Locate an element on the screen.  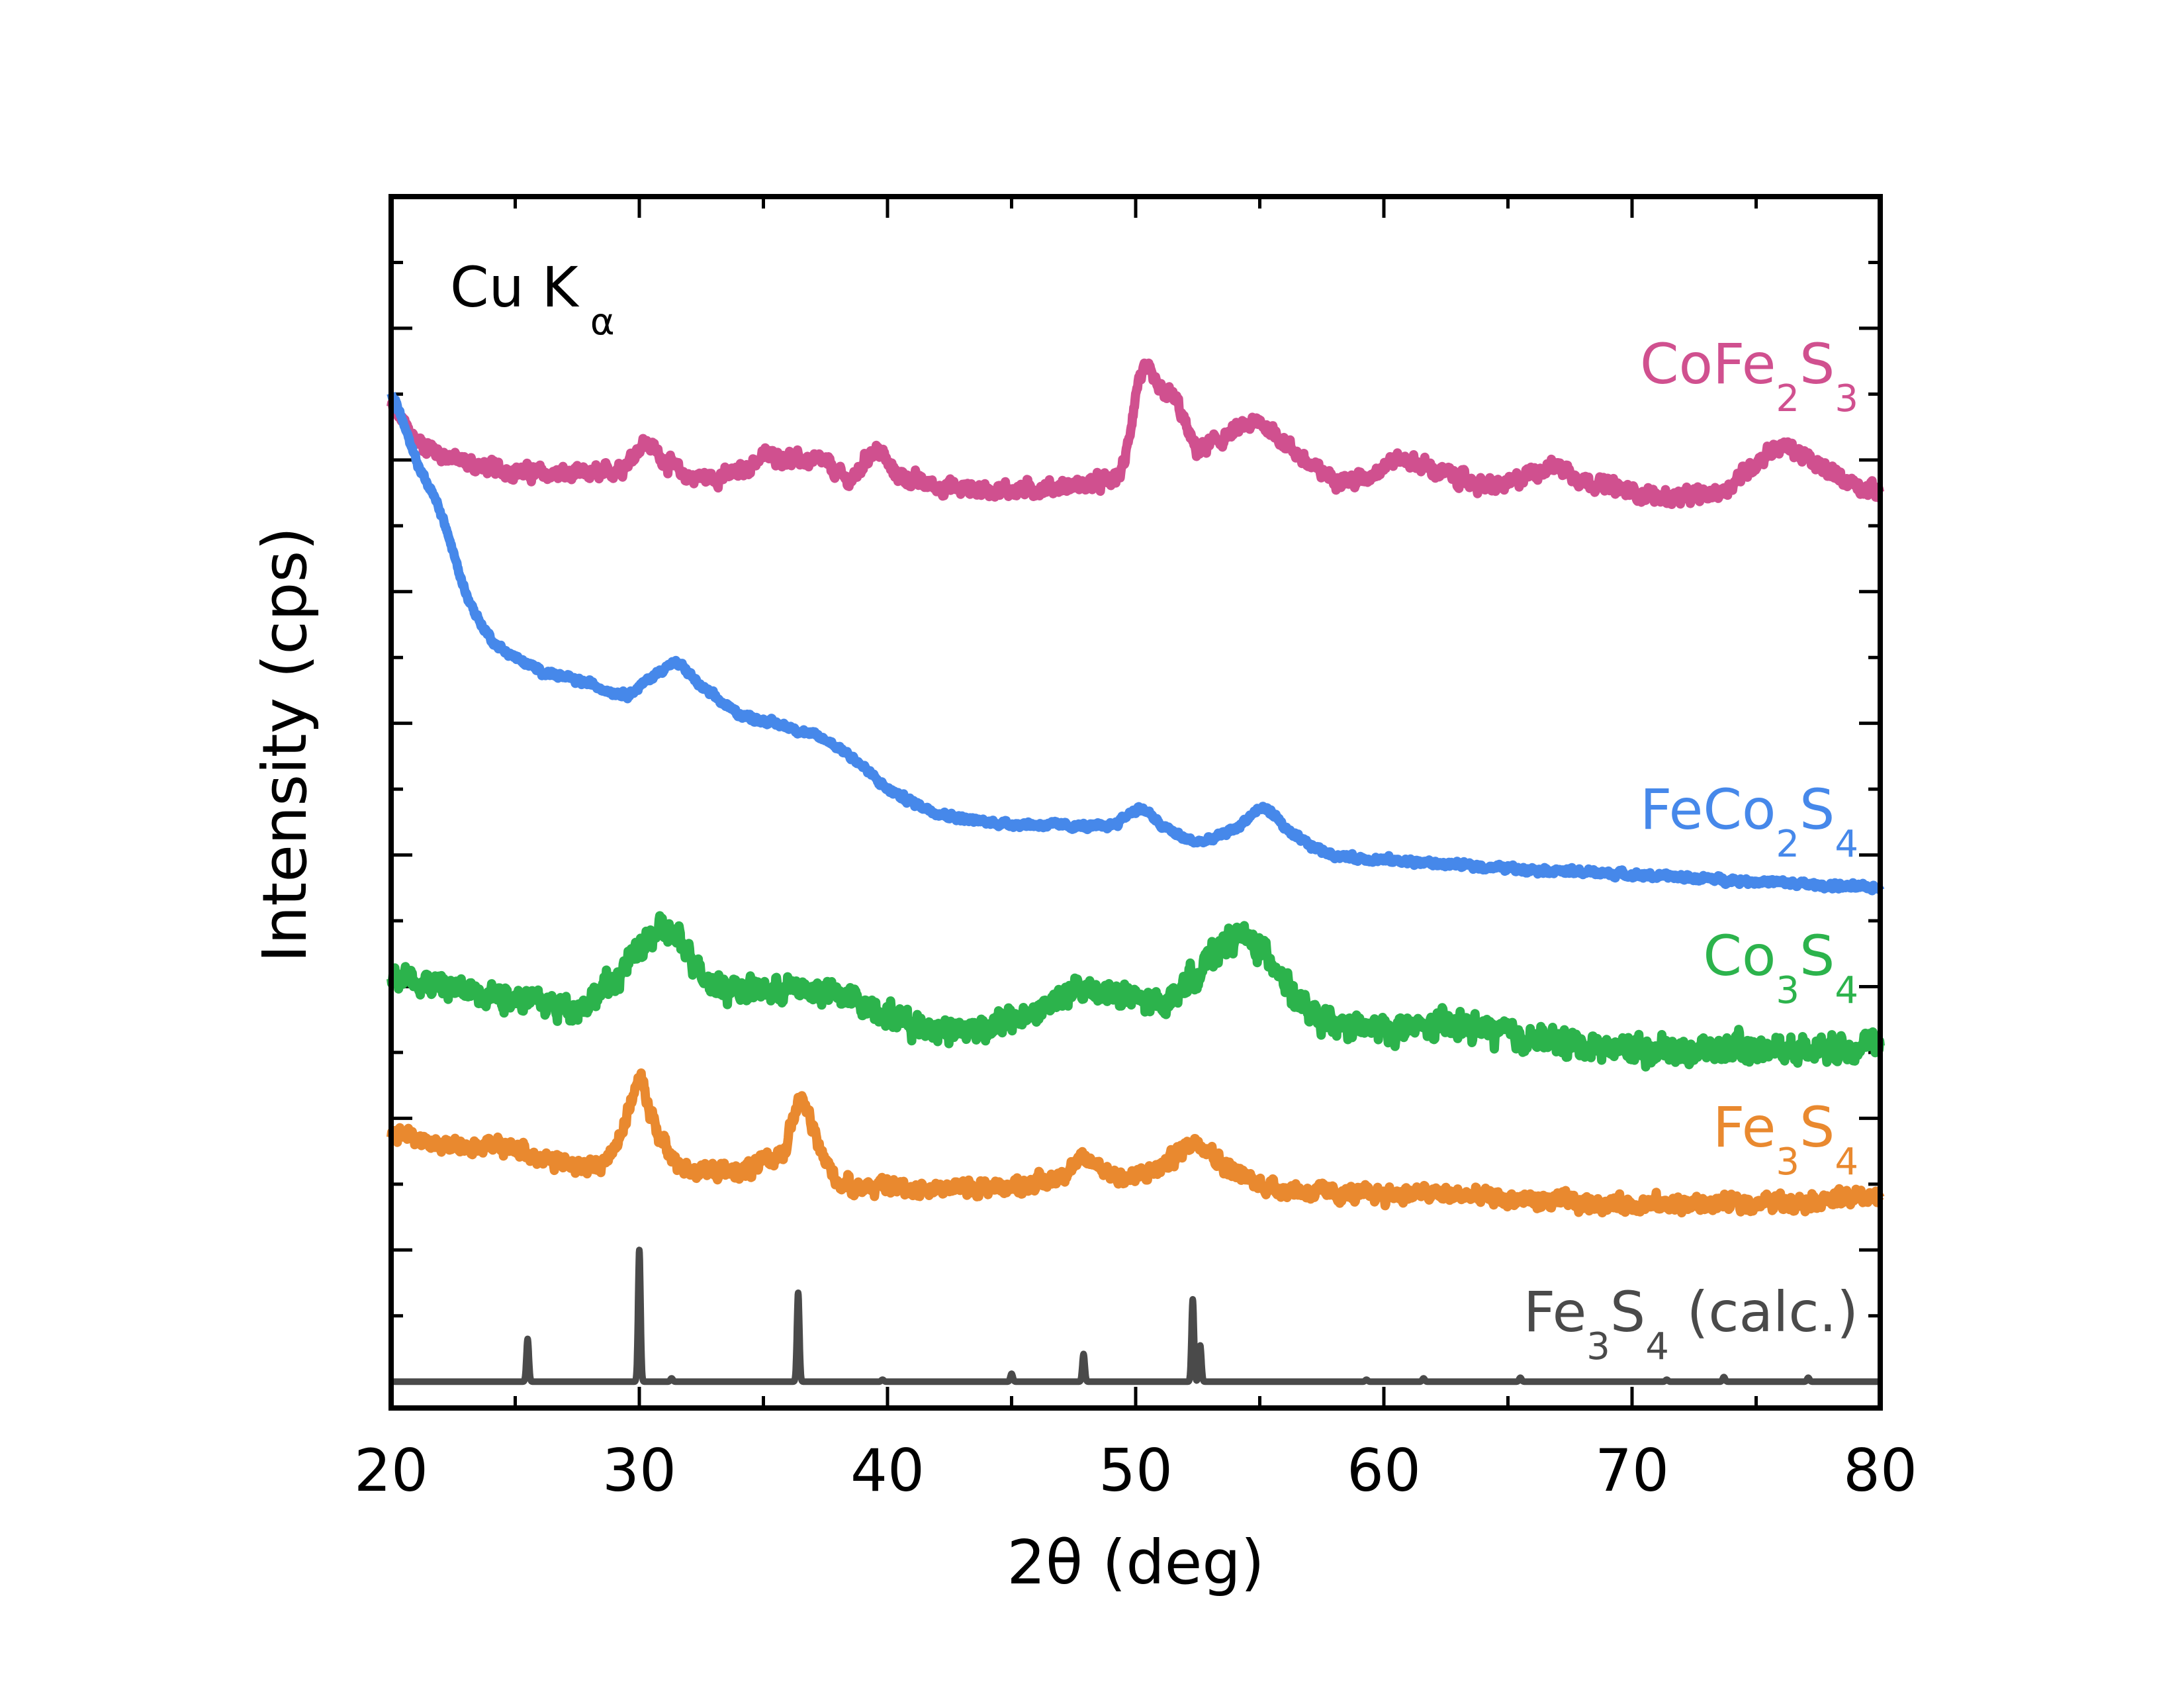
label-text: Co is located at coordinates (1740, 955).